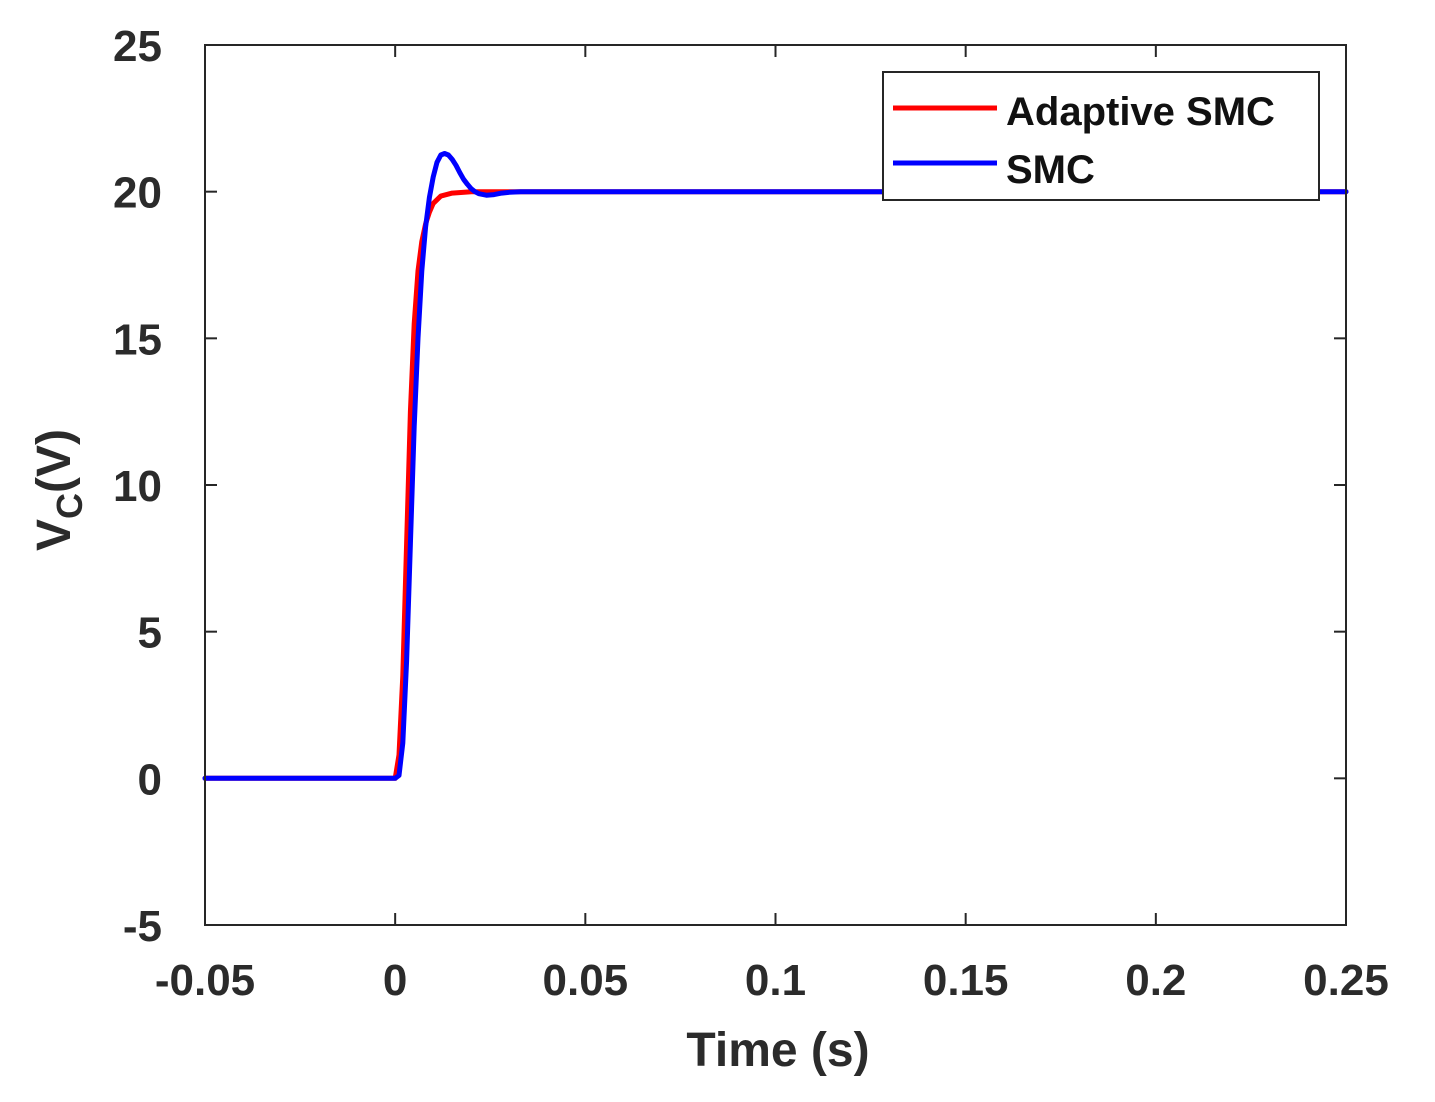 This screenshot has height=1102, width=1435. I want to click on legend: Adaptive SMC SMC, so click(1101, 136).